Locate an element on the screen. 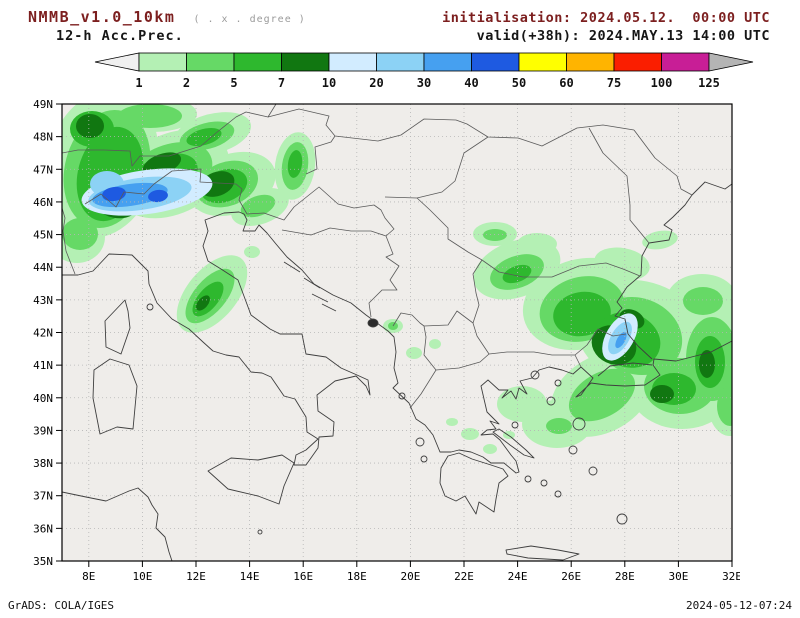 The width and height of the screenshot is (800, 618). colorbar-value-label: 5 is located at coordinates (233, 83).